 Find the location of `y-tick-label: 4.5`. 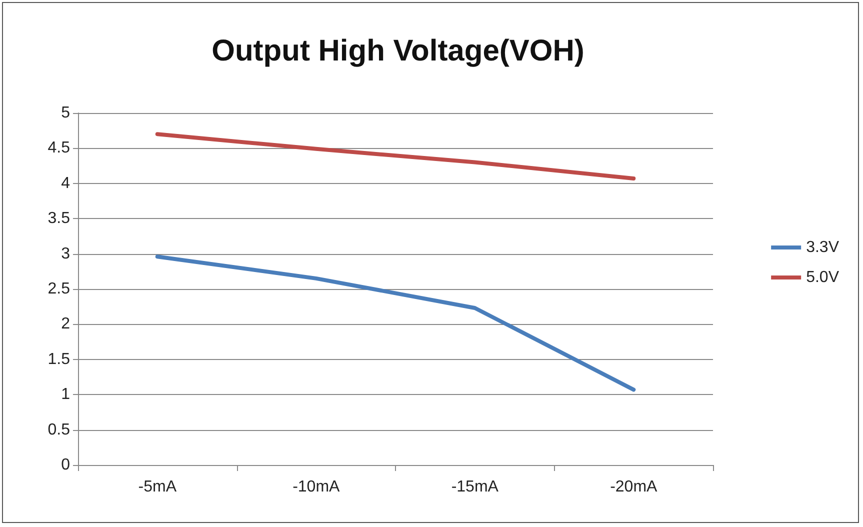

y-tick-label: 4.5 is located at coordinates (59, 148).